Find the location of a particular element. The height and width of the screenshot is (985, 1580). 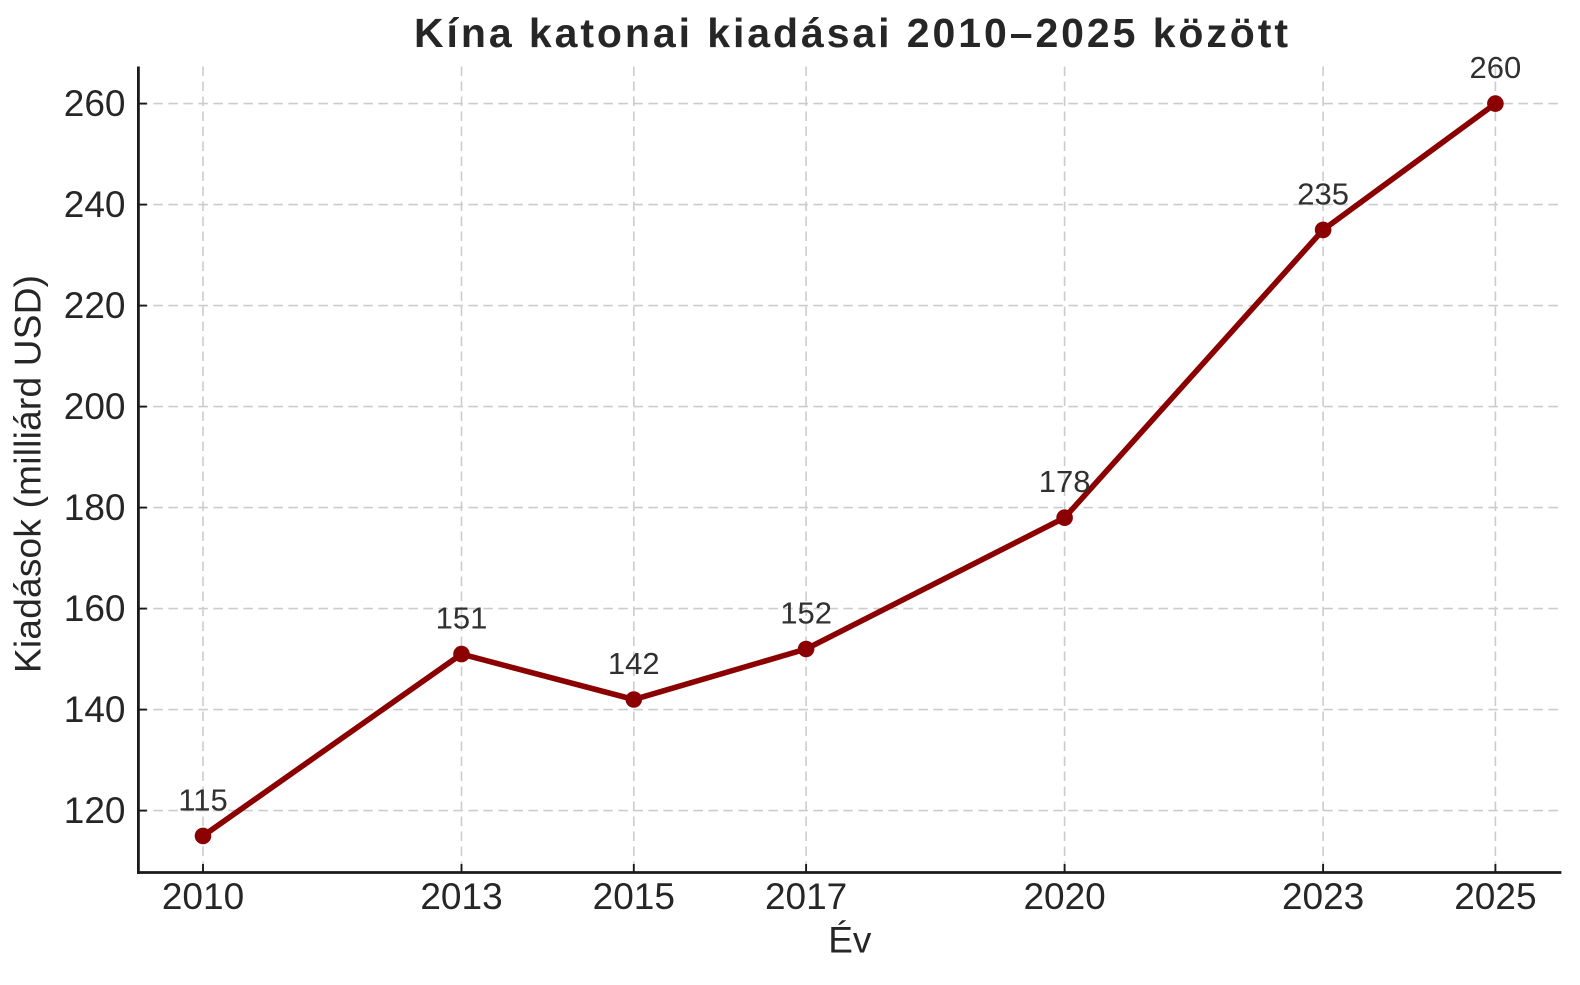

svg-text: 120 is located at coordinates (95, 810).